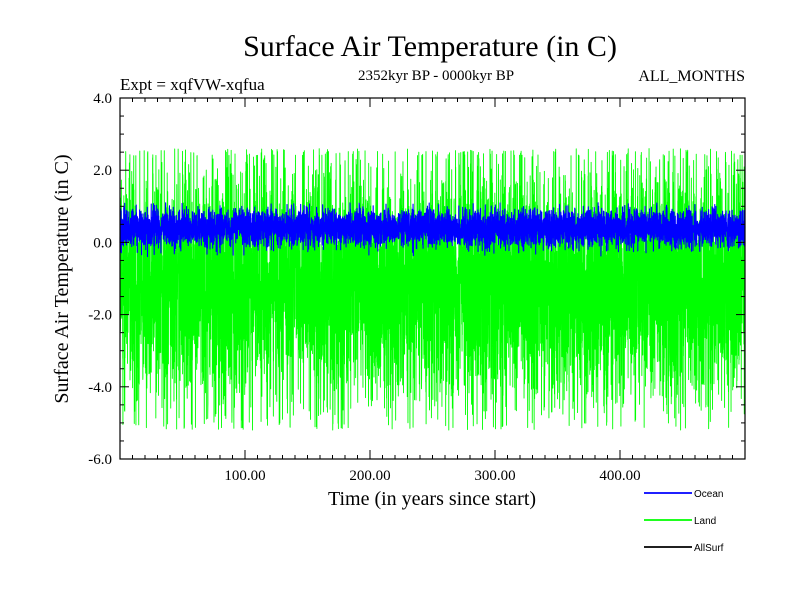 Image resolution: width=800 pixels, height=600 pixels. Describe the element at coordinates (691, 76) in the screenshot. I see `months-label: ALL_MONTHS` at that location.